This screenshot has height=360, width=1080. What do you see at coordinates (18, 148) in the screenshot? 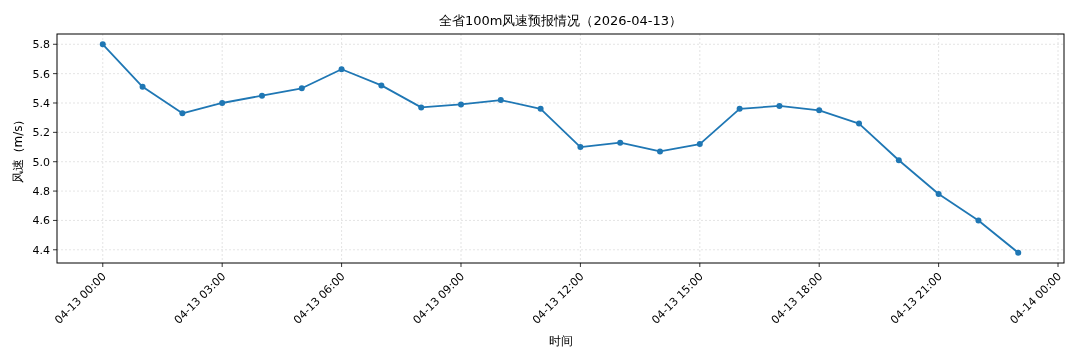
I see `y-axis-title: 风速（m/s）` at bounding box center [18, 148].